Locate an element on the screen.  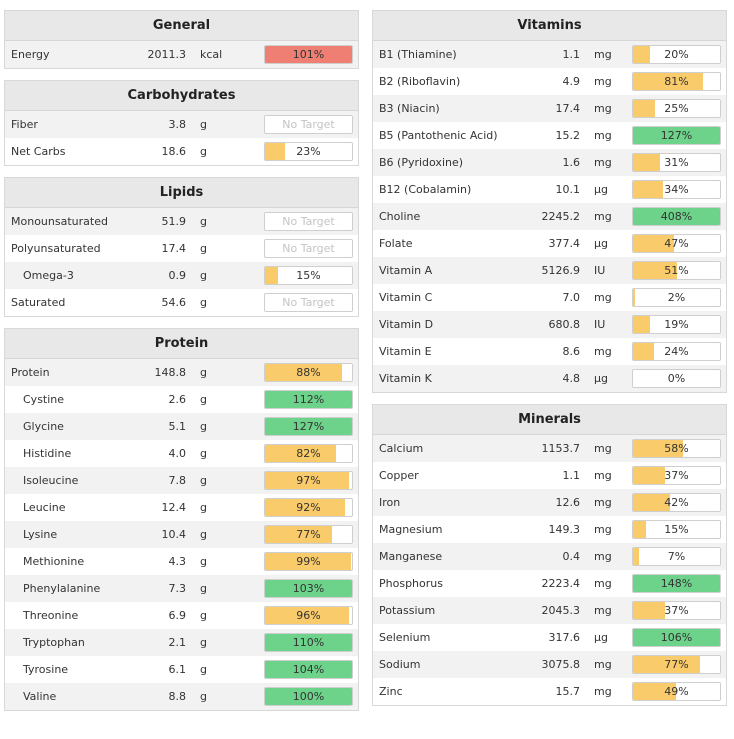
nutrient-row-methionine: Methionine 4.3 g 99% is located at coordinates (181, 561).